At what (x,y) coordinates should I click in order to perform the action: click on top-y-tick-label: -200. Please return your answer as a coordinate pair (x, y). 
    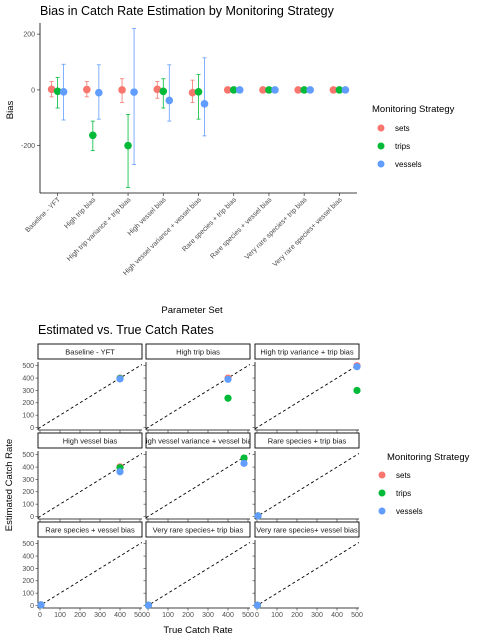
    Looking at the image, I should click on (28, 146).